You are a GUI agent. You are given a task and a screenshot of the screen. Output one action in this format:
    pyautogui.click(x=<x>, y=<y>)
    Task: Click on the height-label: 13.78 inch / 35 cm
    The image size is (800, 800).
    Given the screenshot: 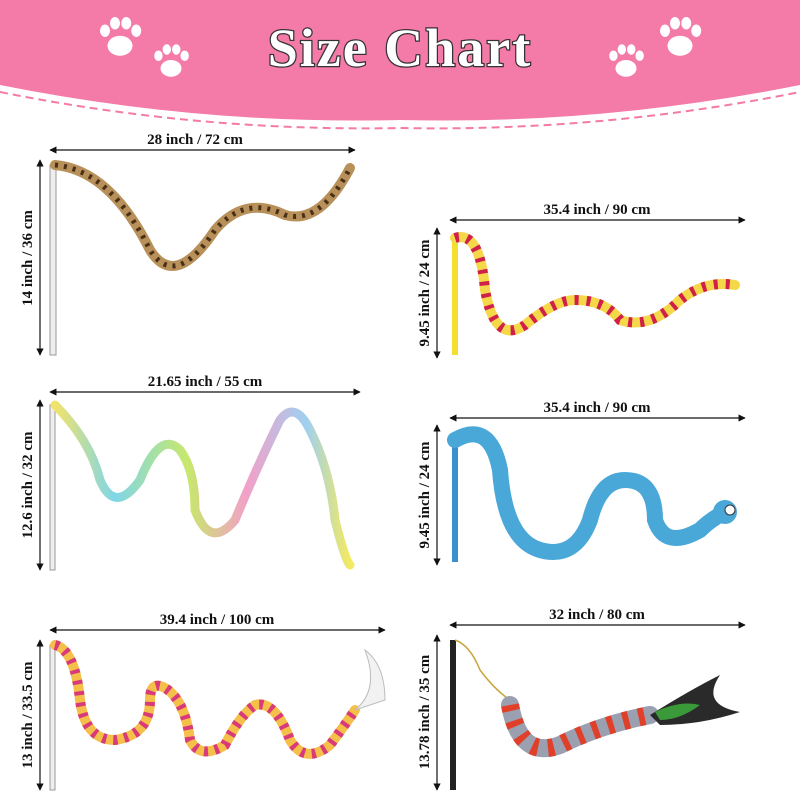 What is the action you would take?
    pyautogui.click(x=425, y=711)
    